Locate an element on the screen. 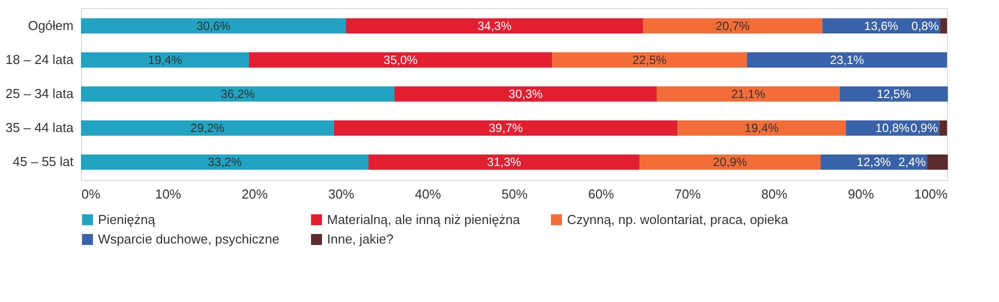 The image size is (999, 302). x-tick-label: 30% is located at coordinates (341, 194).